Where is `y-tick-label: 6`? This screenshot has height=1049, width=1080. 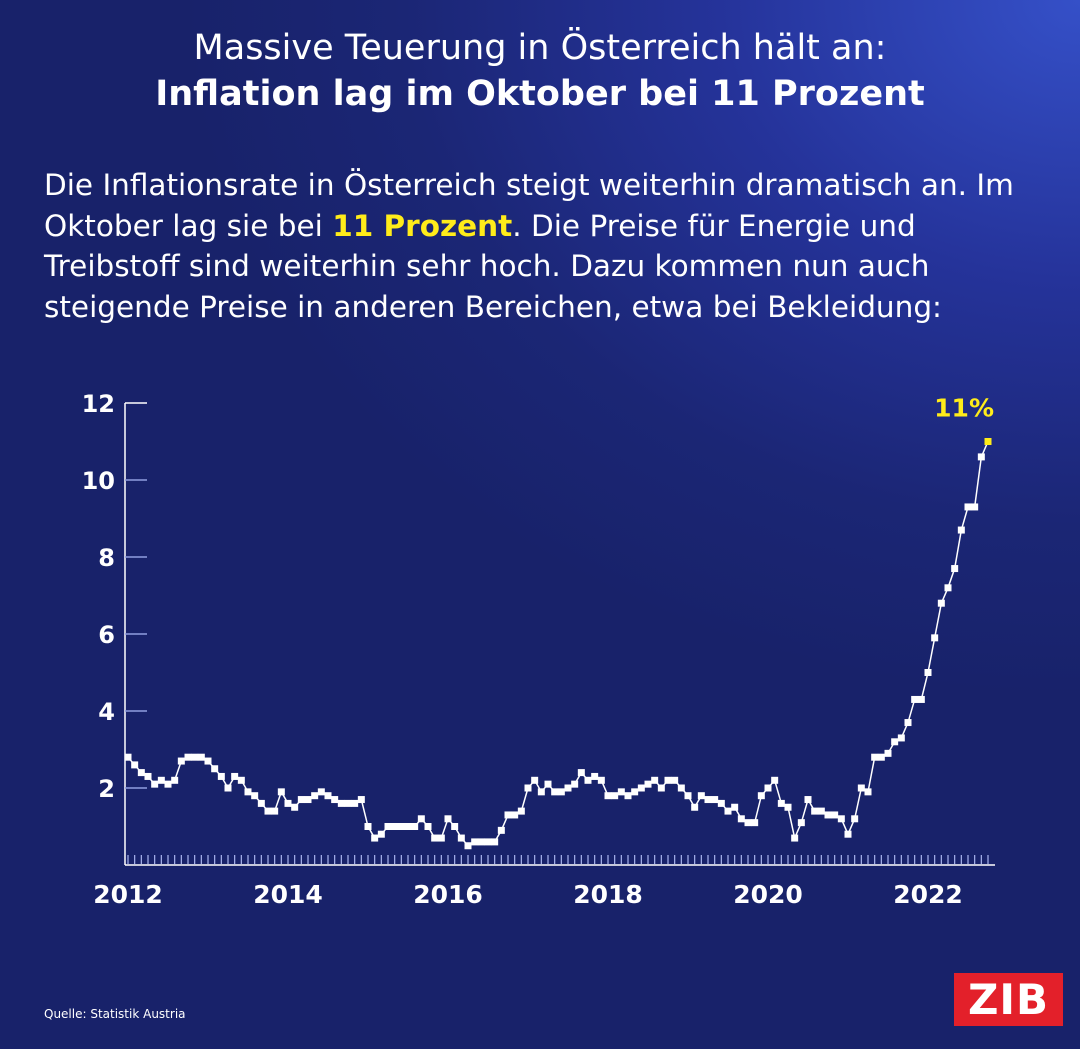 y-tick-label: 6 is located at coordinates (106, 635).